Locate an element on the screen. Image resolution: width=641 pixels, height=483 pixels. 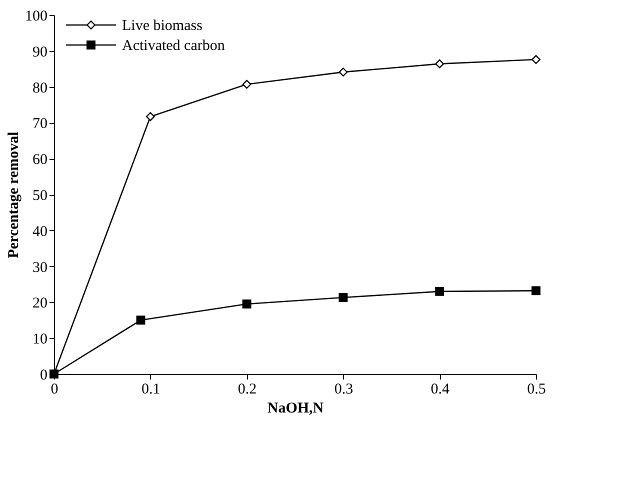
y-tick-label: 50 is located at coordinates (40, 196).